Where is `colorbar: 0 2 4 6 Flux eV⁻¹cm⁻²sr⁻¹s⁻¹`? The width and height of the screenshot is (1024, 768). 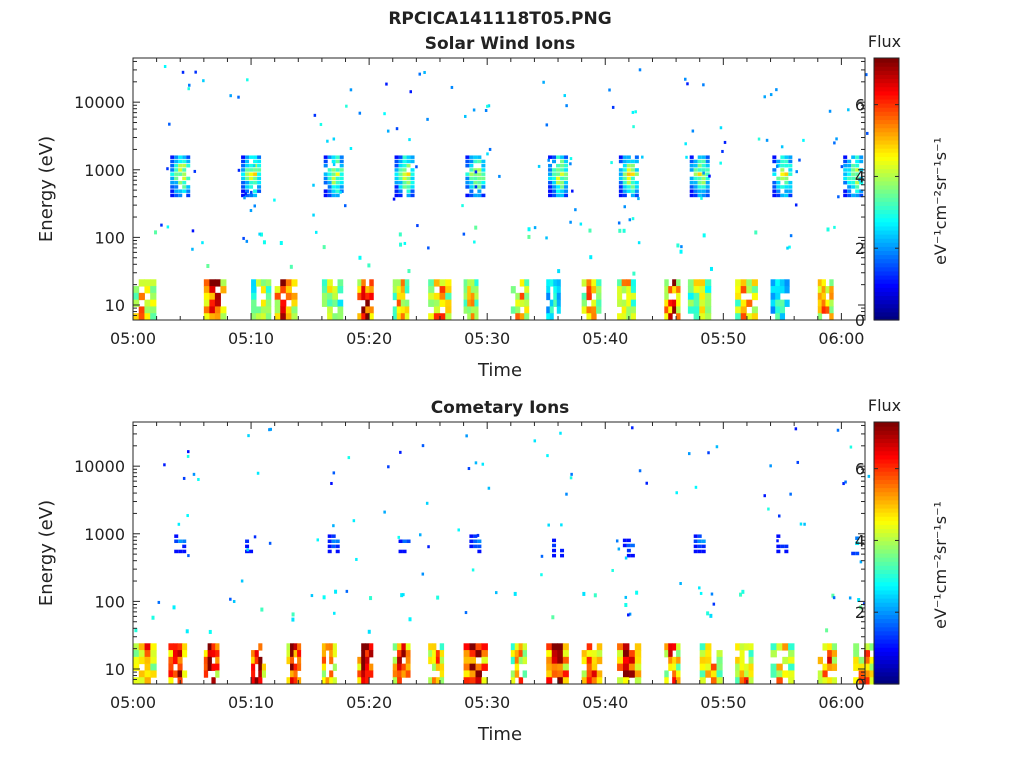
colorbar: 0 2 4 6 Flux eV⁻¹cm⁻²sr⁻¹s⁻¹ is located at coordinates (902, 545).